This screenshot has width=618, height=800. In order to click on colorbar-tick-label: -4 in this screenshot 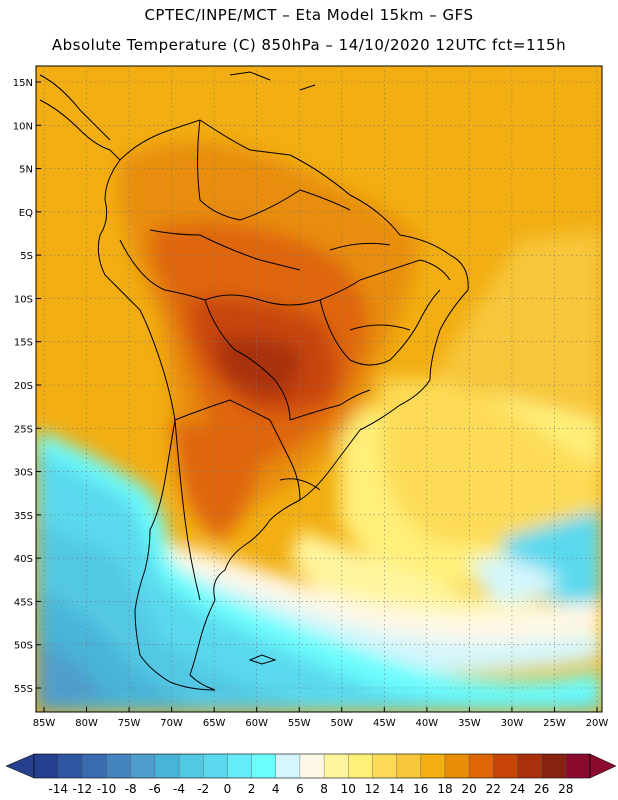, I will do `click(179, 789)`.